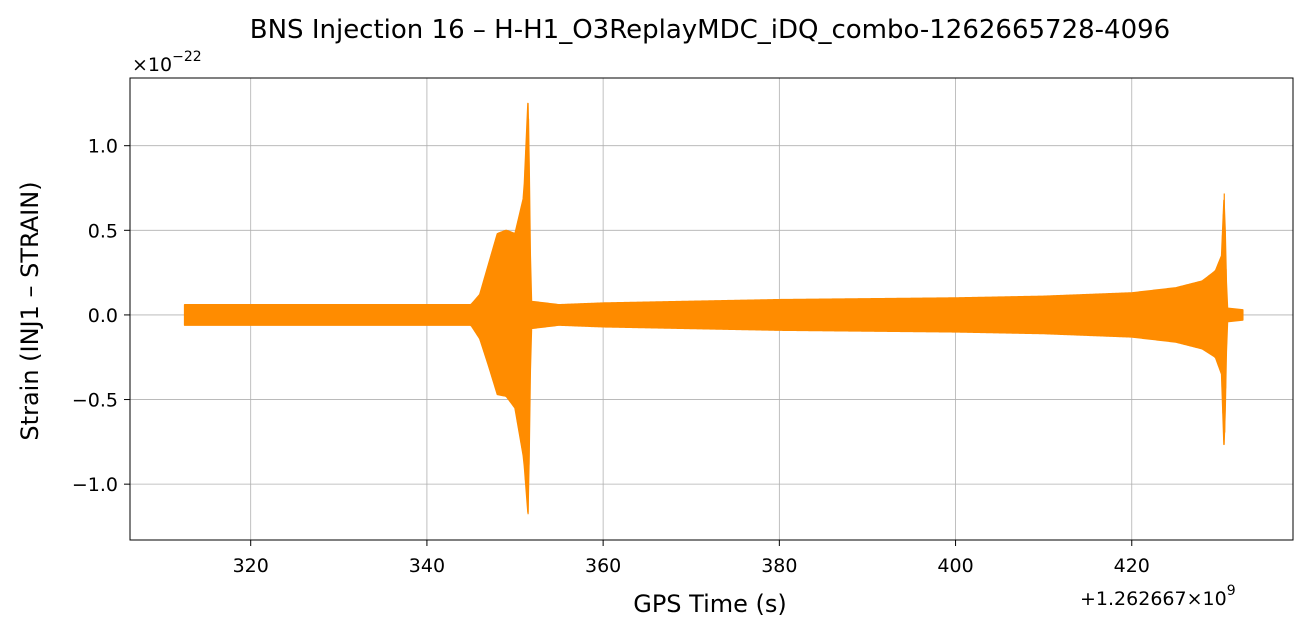 This screenshot has width=1307, height=633. What do you see at coordinates (691, 558) in the screenshot?
I see `x-axis: 320 340 360 380 400 420` at bounding box center [691, 558].